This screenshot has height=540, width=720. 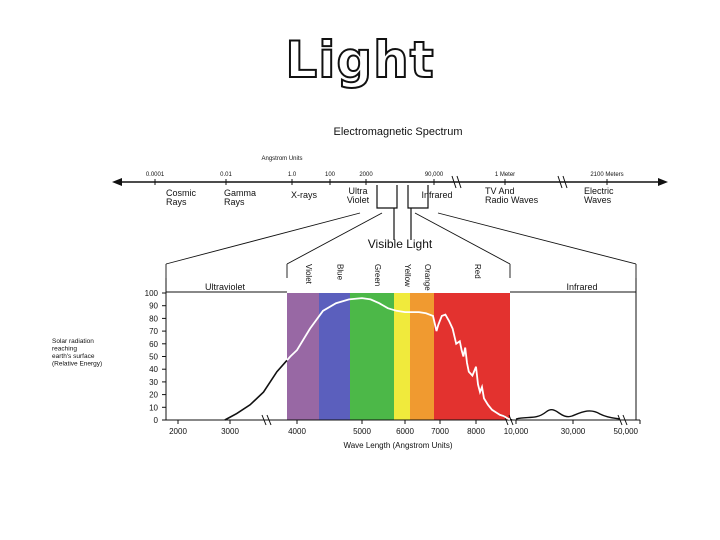 What do you see at coordinates (427, 277) in the screenshot?
I see `color-band-label: Orange` at bounding box center [427, 277].